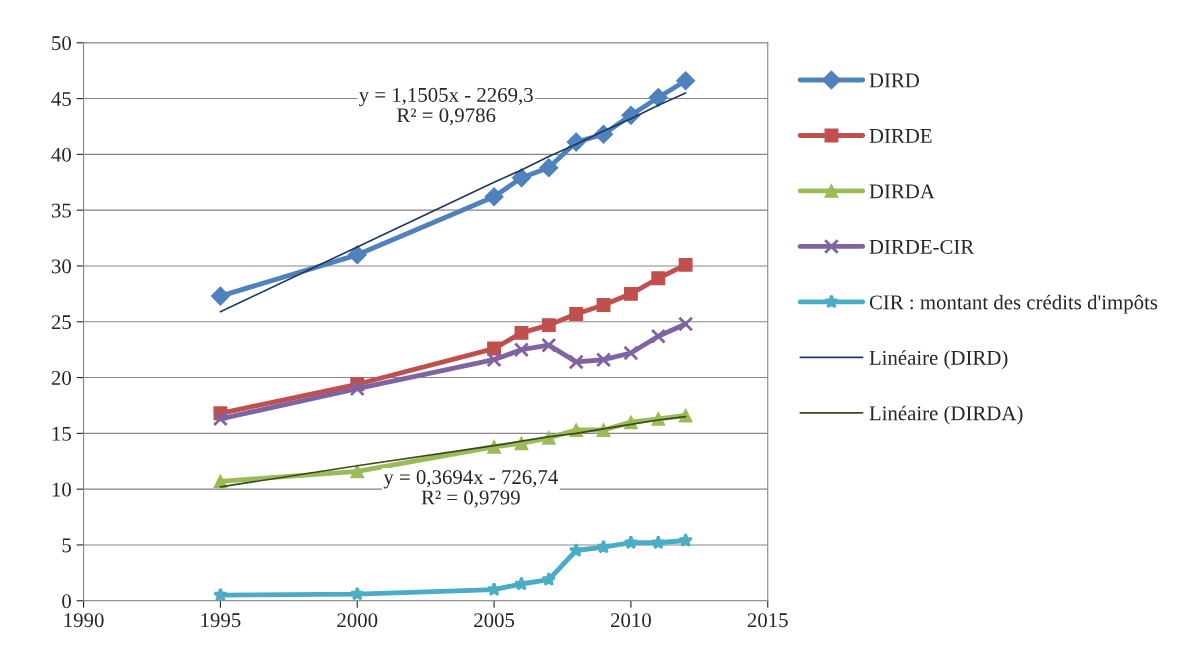  I want to click on y-tick-label: 45, so click(61, 99).